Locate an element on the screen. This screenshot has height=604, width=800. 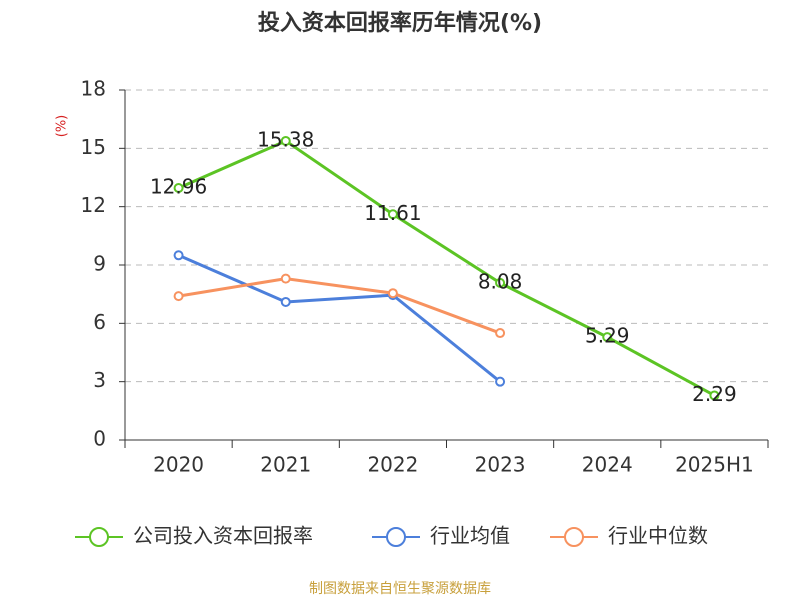
data-label: 8.08 is located at coordinates (500, 281).